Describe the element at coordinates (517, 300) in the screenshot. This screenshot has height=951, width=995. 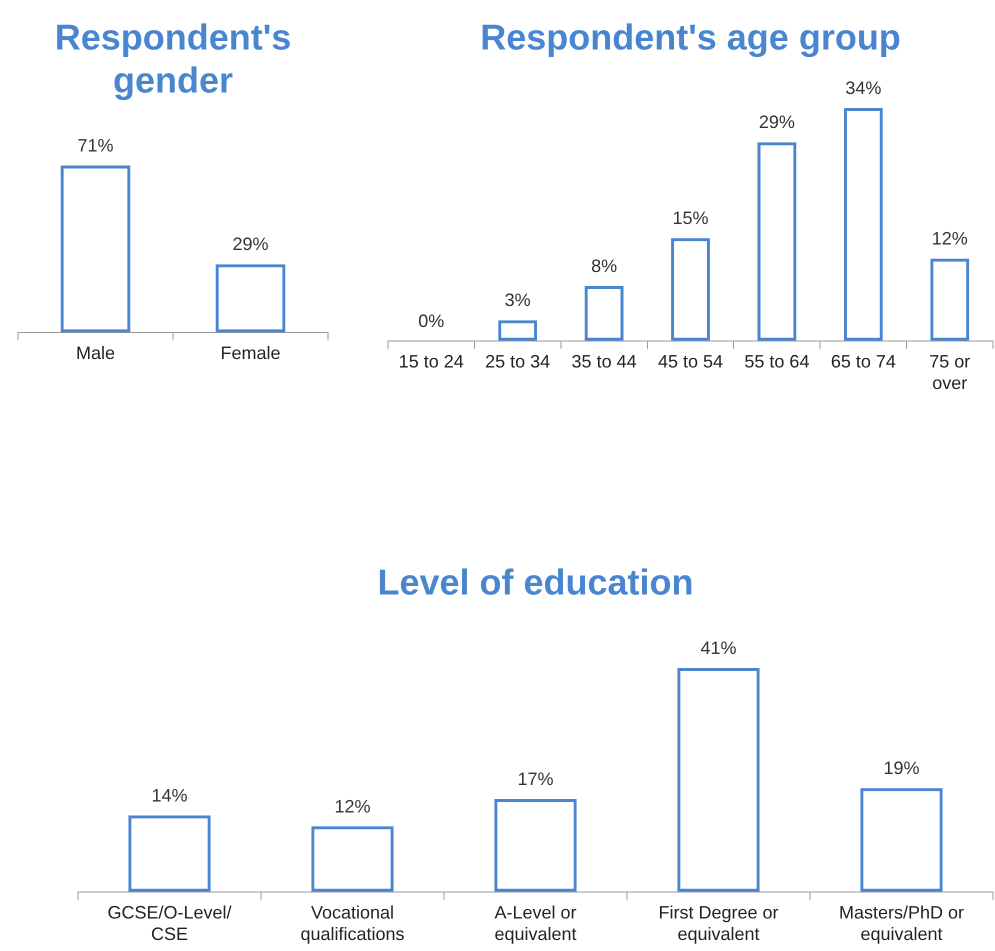
I see `data-label: 3%` at that location.